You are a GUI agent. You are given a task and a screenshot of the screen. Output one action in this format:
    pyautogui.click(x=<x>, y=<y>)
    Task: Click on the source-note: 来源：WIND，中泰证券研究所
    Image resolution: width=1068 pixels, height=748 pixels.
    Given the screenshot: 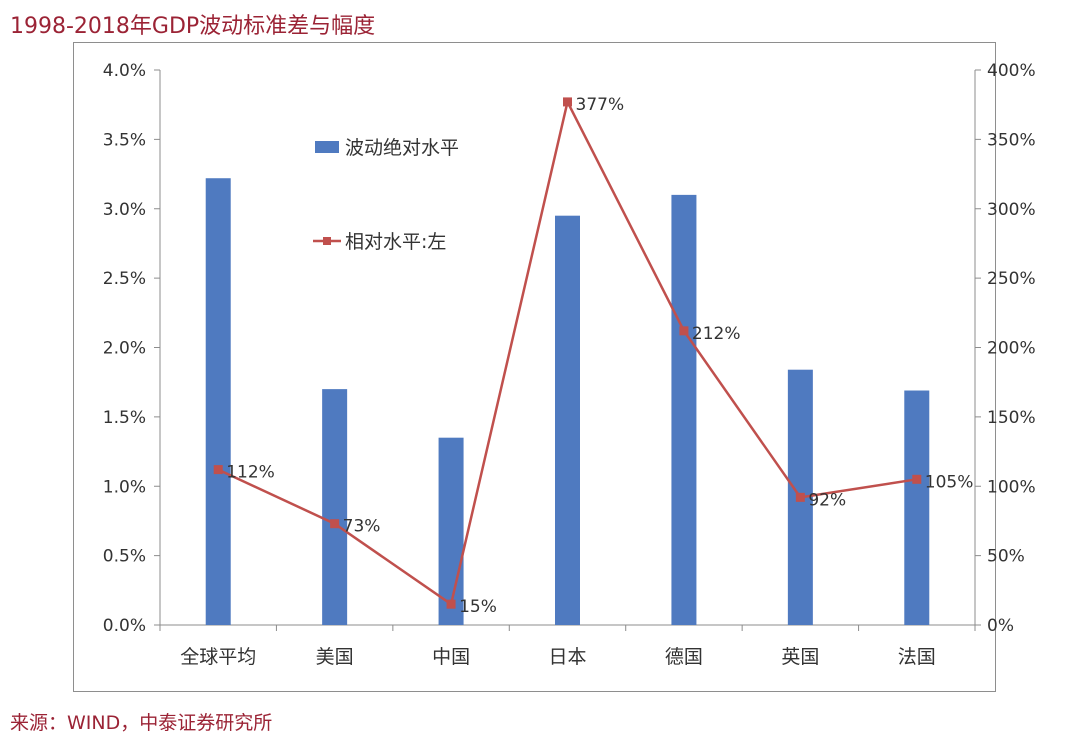 What is the action you would take?
    pyautogui.click(x=141, y=723)
    